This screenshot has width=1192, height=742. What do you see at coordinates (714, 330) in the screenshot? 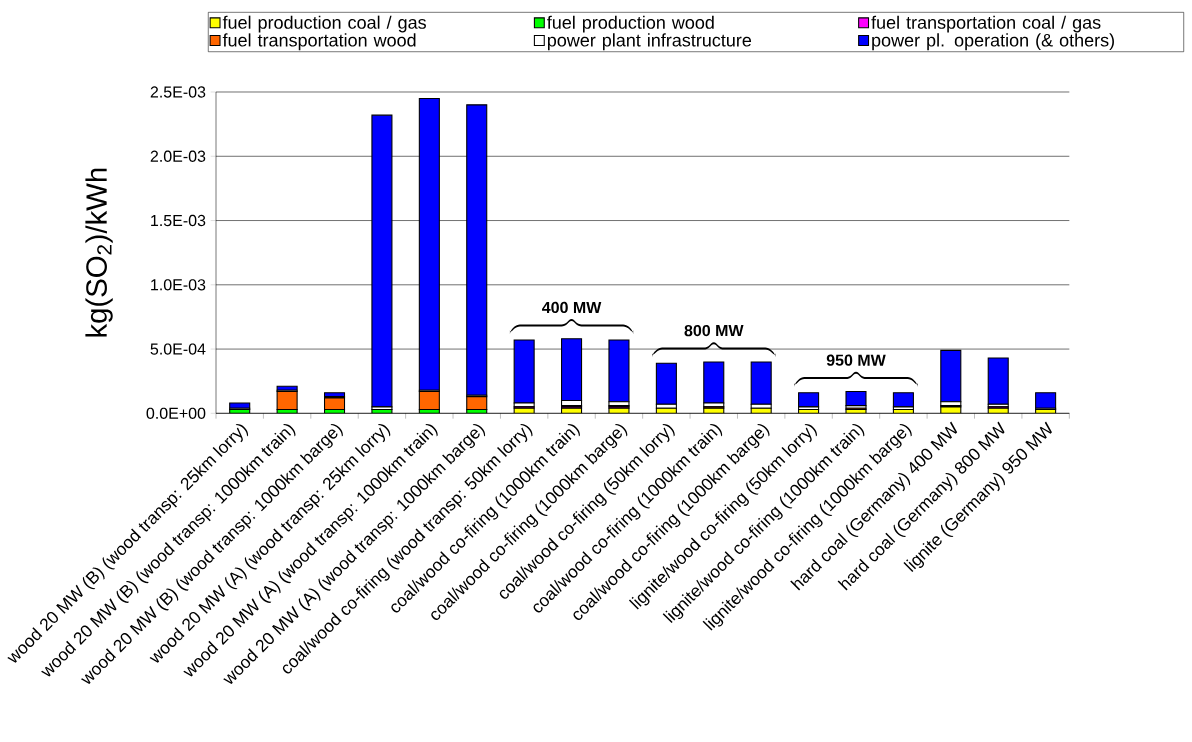
I see `annotation: 800 MW` at bounding box center [714, 330].